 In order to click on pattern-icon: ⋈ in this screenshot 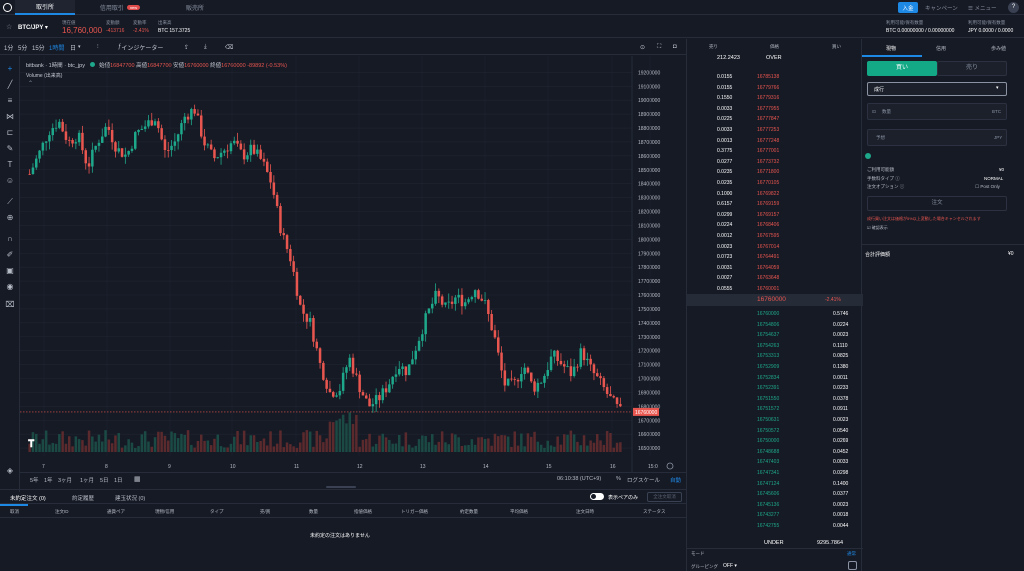, I will do `click(10, 116)`.